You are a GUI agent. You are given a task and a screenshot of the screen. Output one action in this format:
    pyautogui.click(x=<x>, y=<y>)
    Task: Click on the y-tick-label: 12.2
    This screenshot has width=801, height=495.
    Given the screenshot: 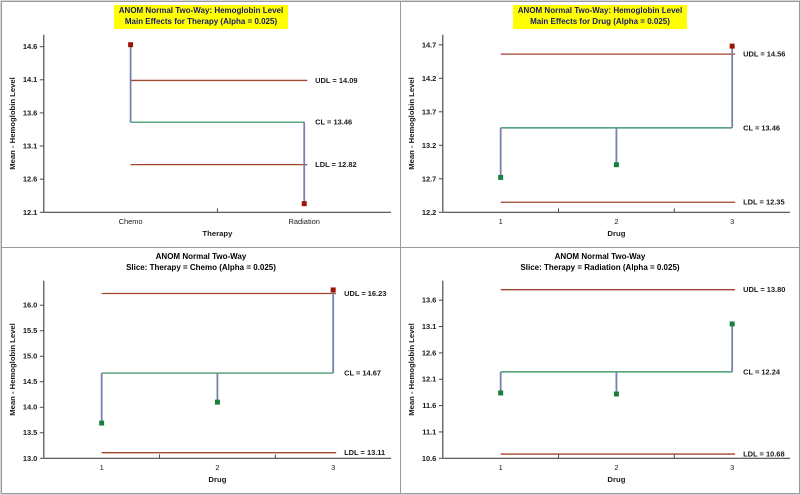 What is the action you would take?
    pyautogui.click(x=429, y=212)
    